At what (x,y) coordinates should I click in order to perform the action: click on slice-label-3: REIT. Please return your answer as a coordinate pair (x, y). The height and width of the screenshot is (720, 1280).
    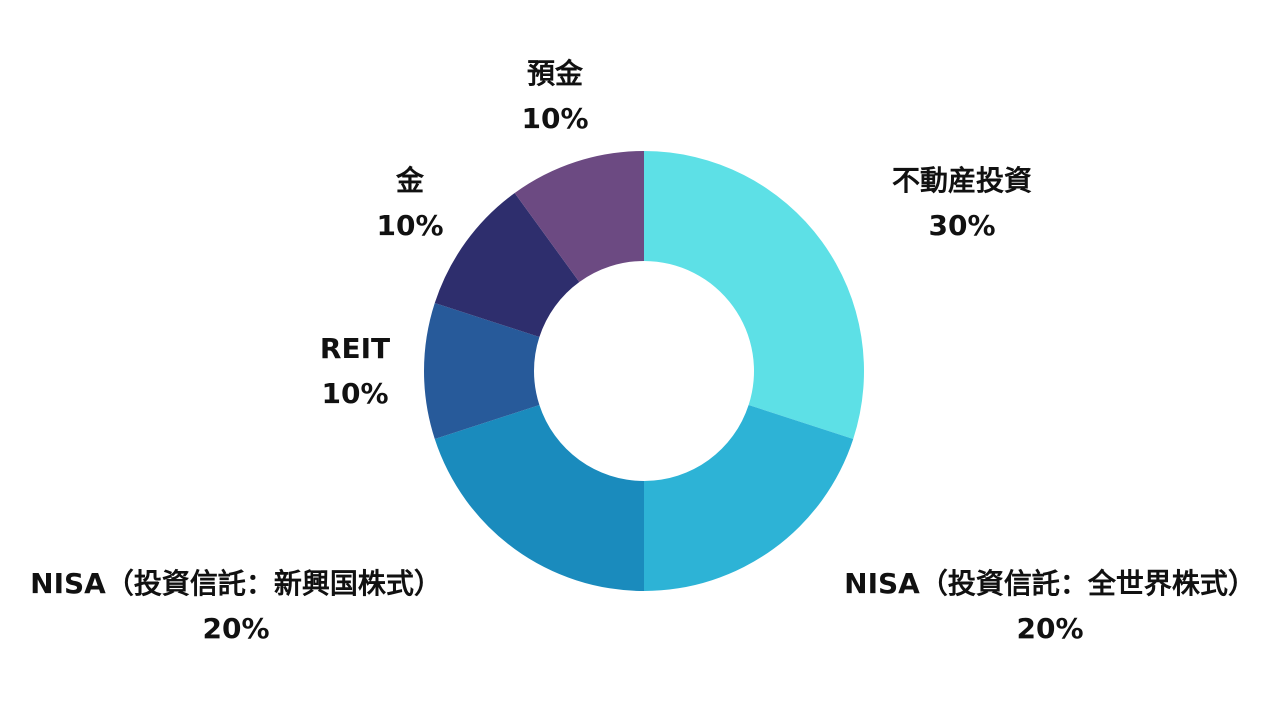
    Looking at the image, I should click on (355, 348).